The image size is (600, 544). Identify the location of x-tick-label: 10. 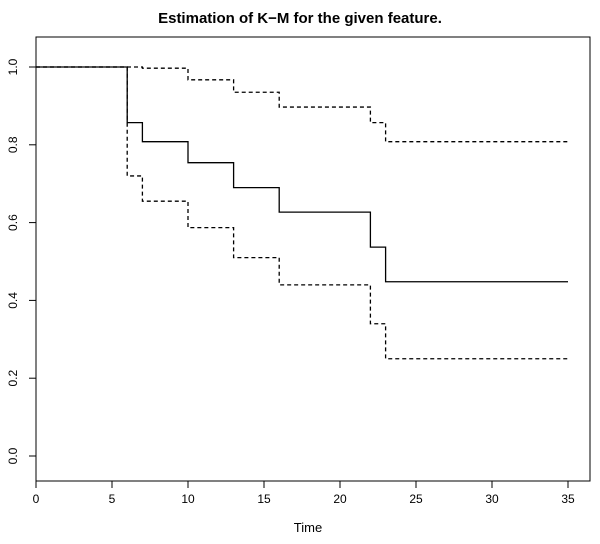
(188, 499).